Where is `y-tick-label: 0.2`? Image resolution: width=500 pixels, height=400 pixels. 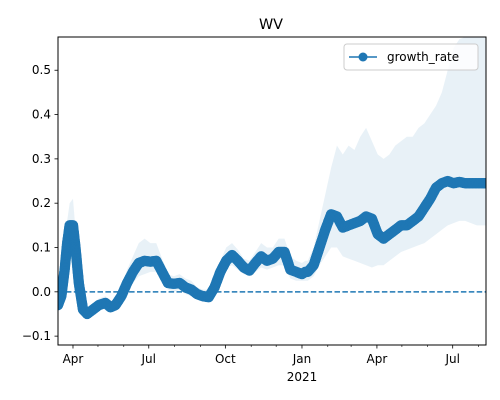
y-tick-label: 0.2 is located at coordinates (41, 203).